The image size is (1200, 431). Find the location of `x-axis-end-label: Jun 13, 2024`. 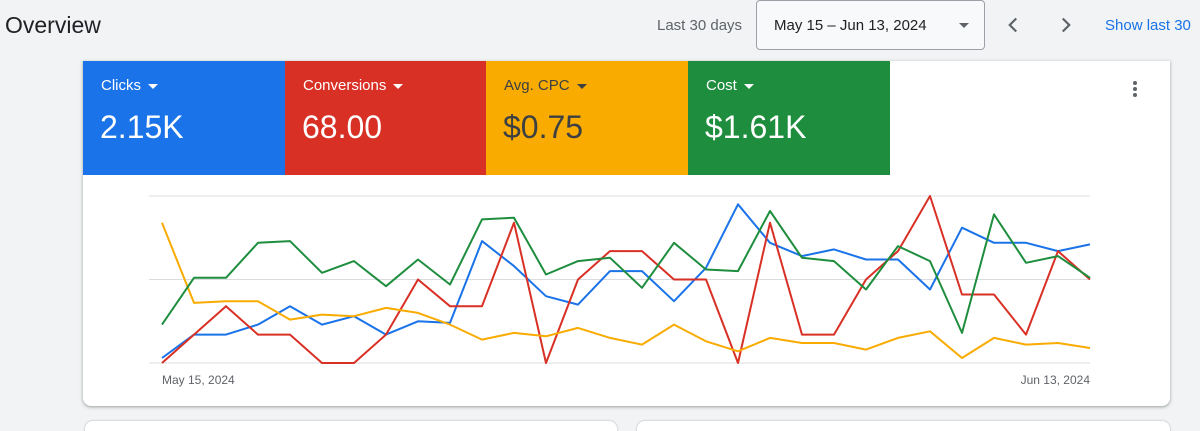

x-axis-end-label: Jun 13, 2024 is located at coordinates (1056, 380).